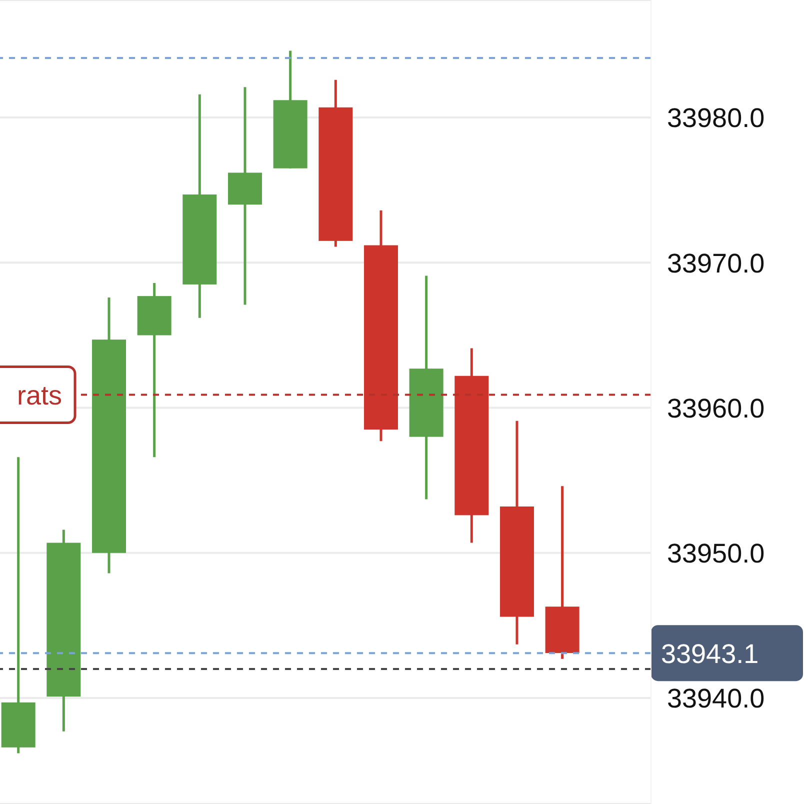 The width and height of the screenshot is (811, 804). I want to click on y-tick-label: 33950.0, so click(716, 553).